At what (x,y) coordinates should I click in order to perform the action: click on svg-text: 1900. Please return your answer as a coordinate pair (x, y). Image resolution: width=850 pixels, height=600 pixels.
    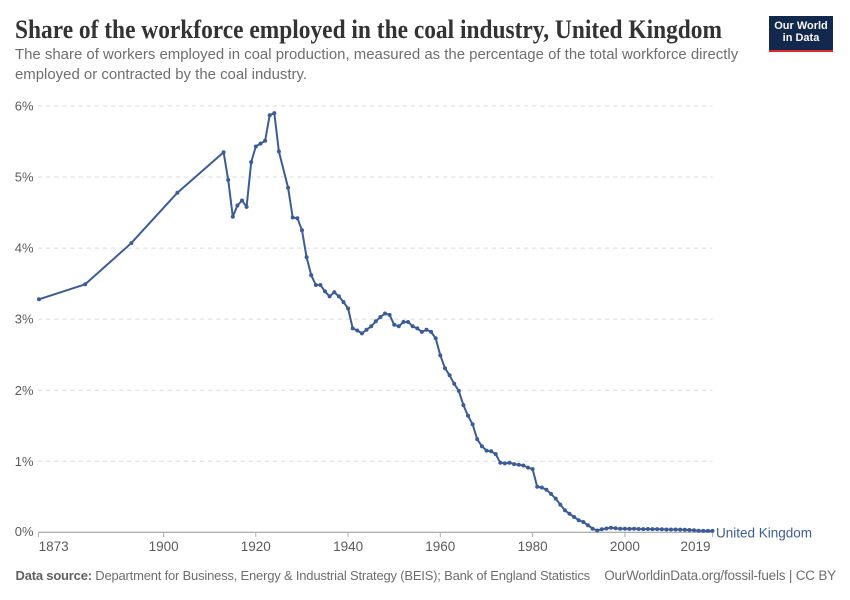
    Looking at the image, I should click on (164, 546).